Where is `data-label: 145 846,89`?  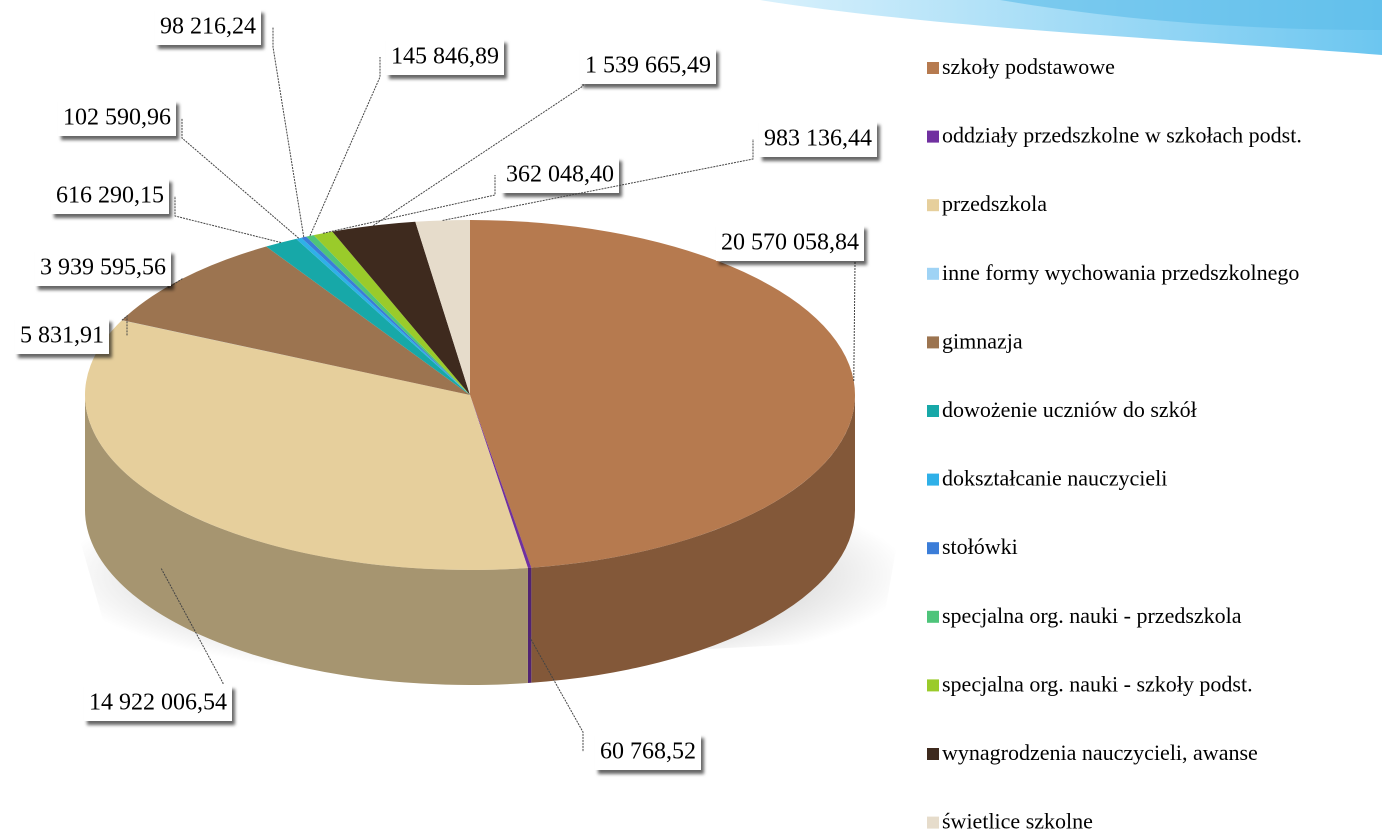
data-label: 145 846,89 is located at coordinates (445, 57).